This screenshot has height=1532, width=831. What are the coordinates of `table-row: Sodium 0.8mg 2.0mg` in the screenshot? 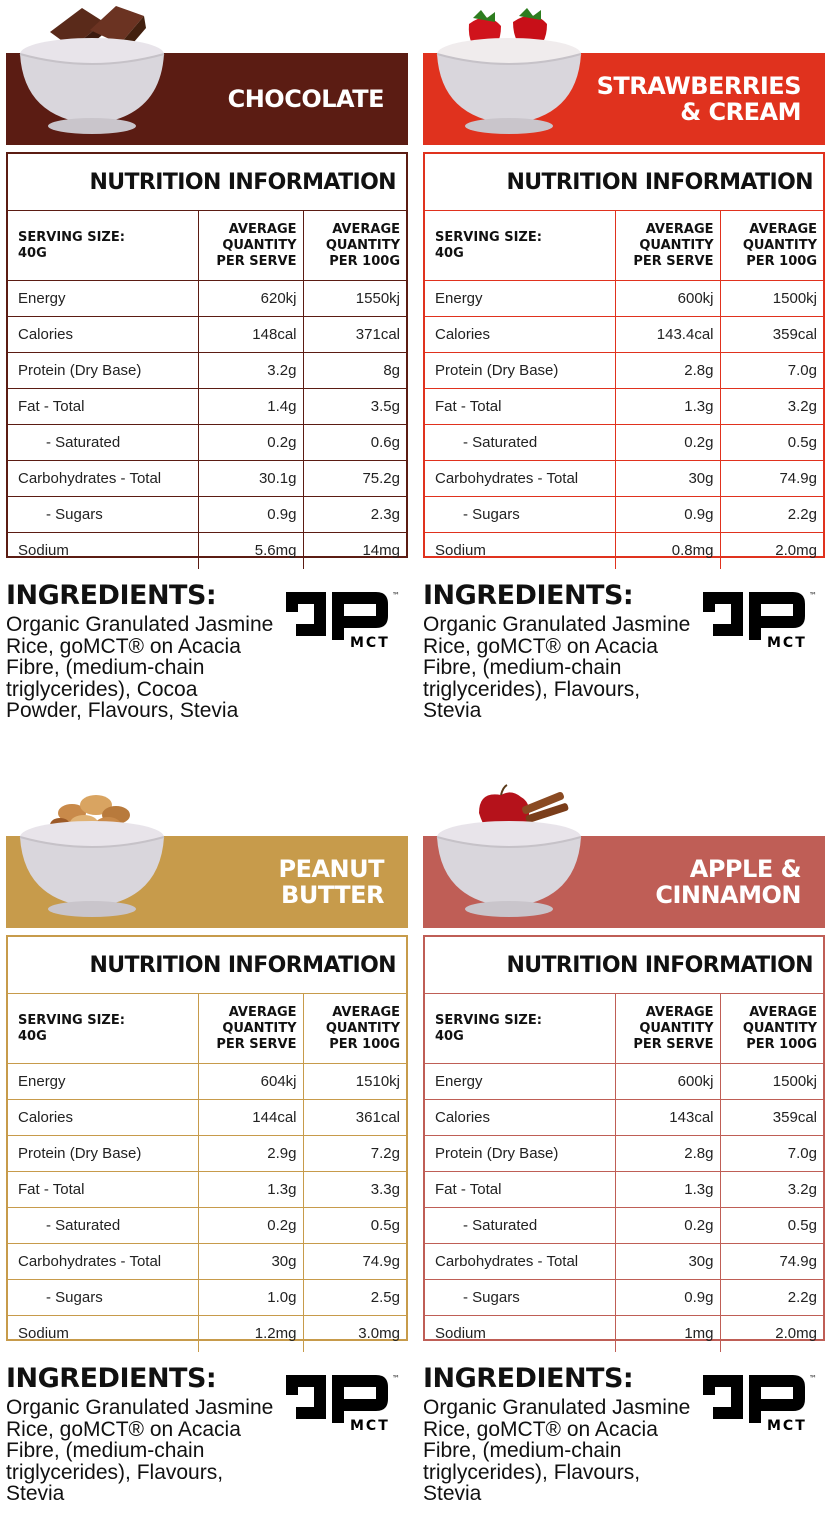 It's located at (624, 550).